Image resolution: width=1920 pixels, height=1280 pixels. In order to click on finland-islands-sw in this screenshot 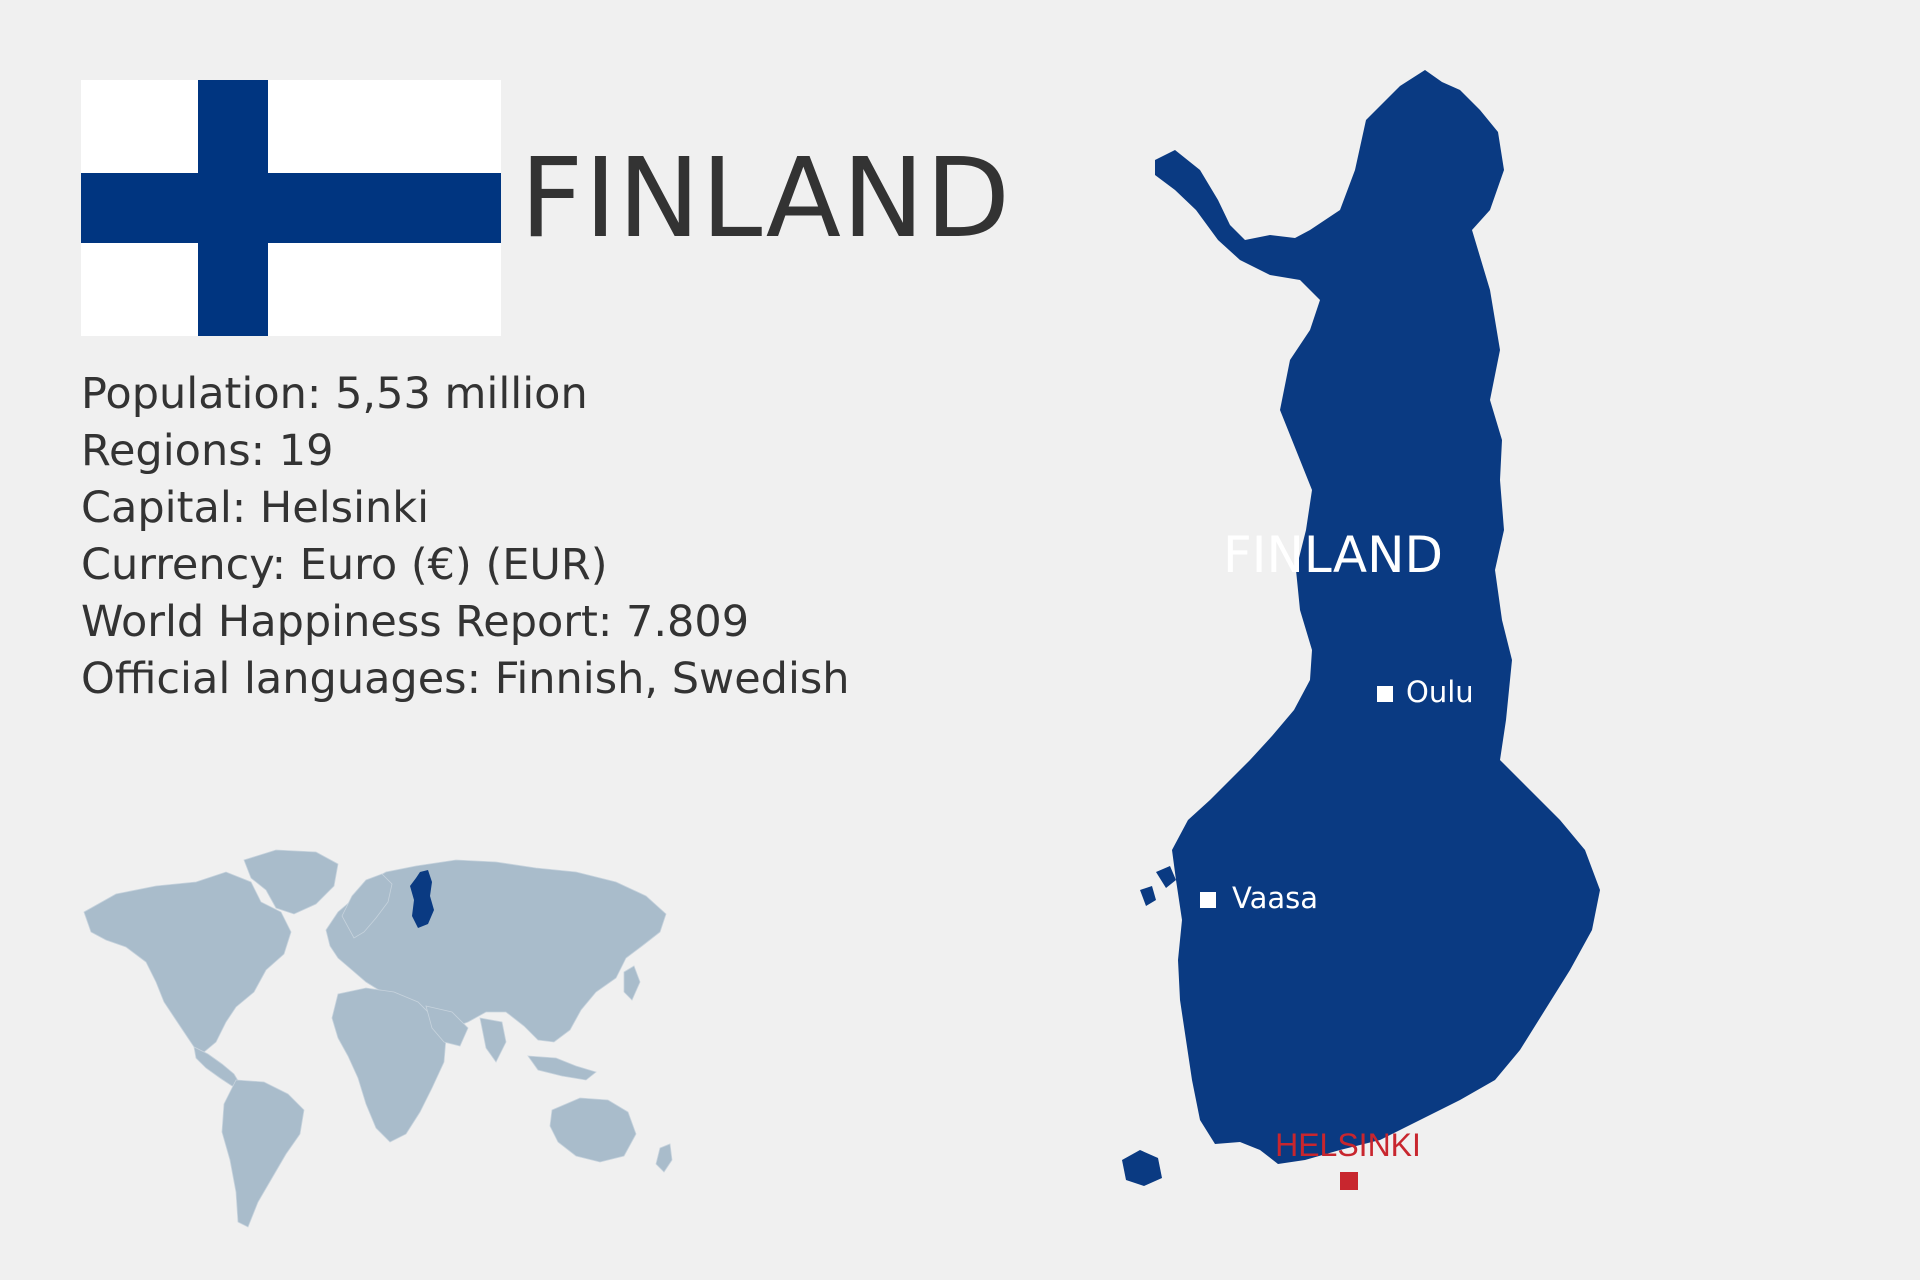, I will do `click(1142, 1168)`.